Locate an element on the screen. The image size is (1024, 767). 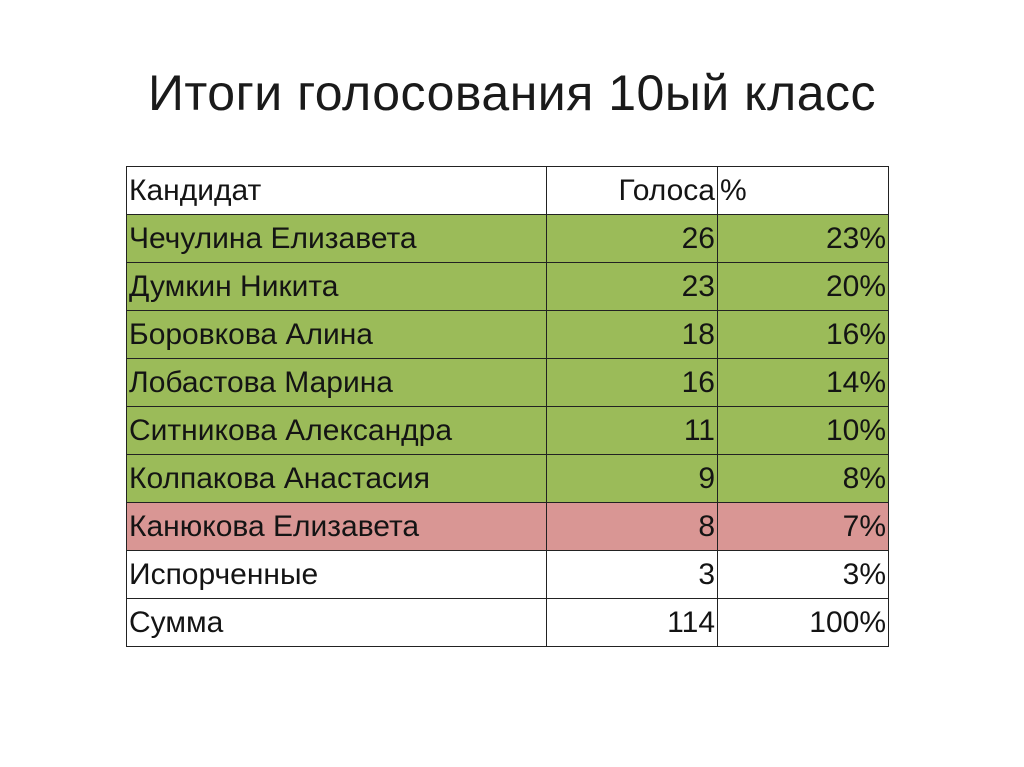
vote-percent: 7% is located at coordinates (803, 526).